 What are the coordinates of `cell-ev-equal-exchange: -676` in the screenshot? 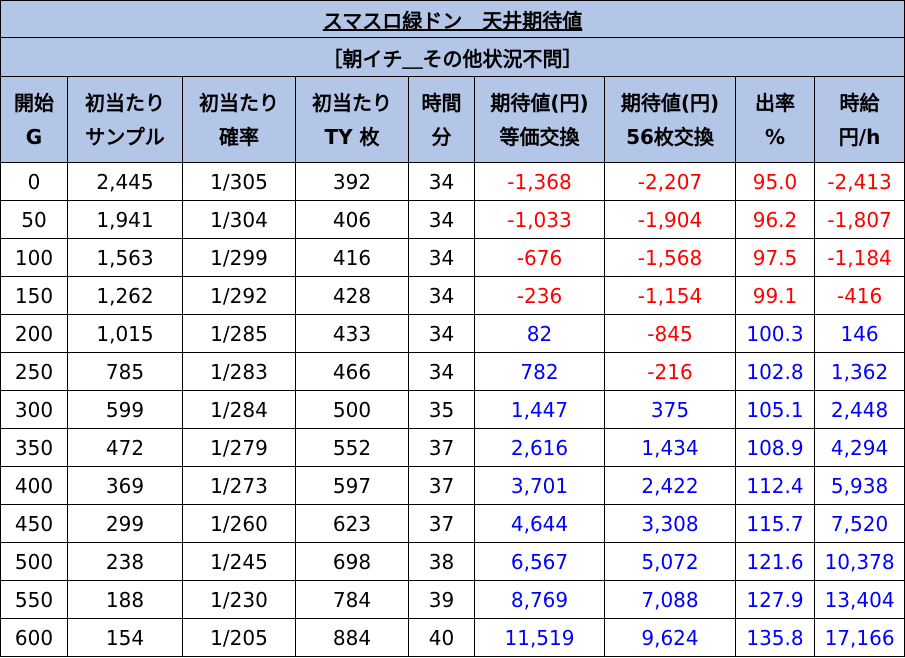 It's located at (539, 257).